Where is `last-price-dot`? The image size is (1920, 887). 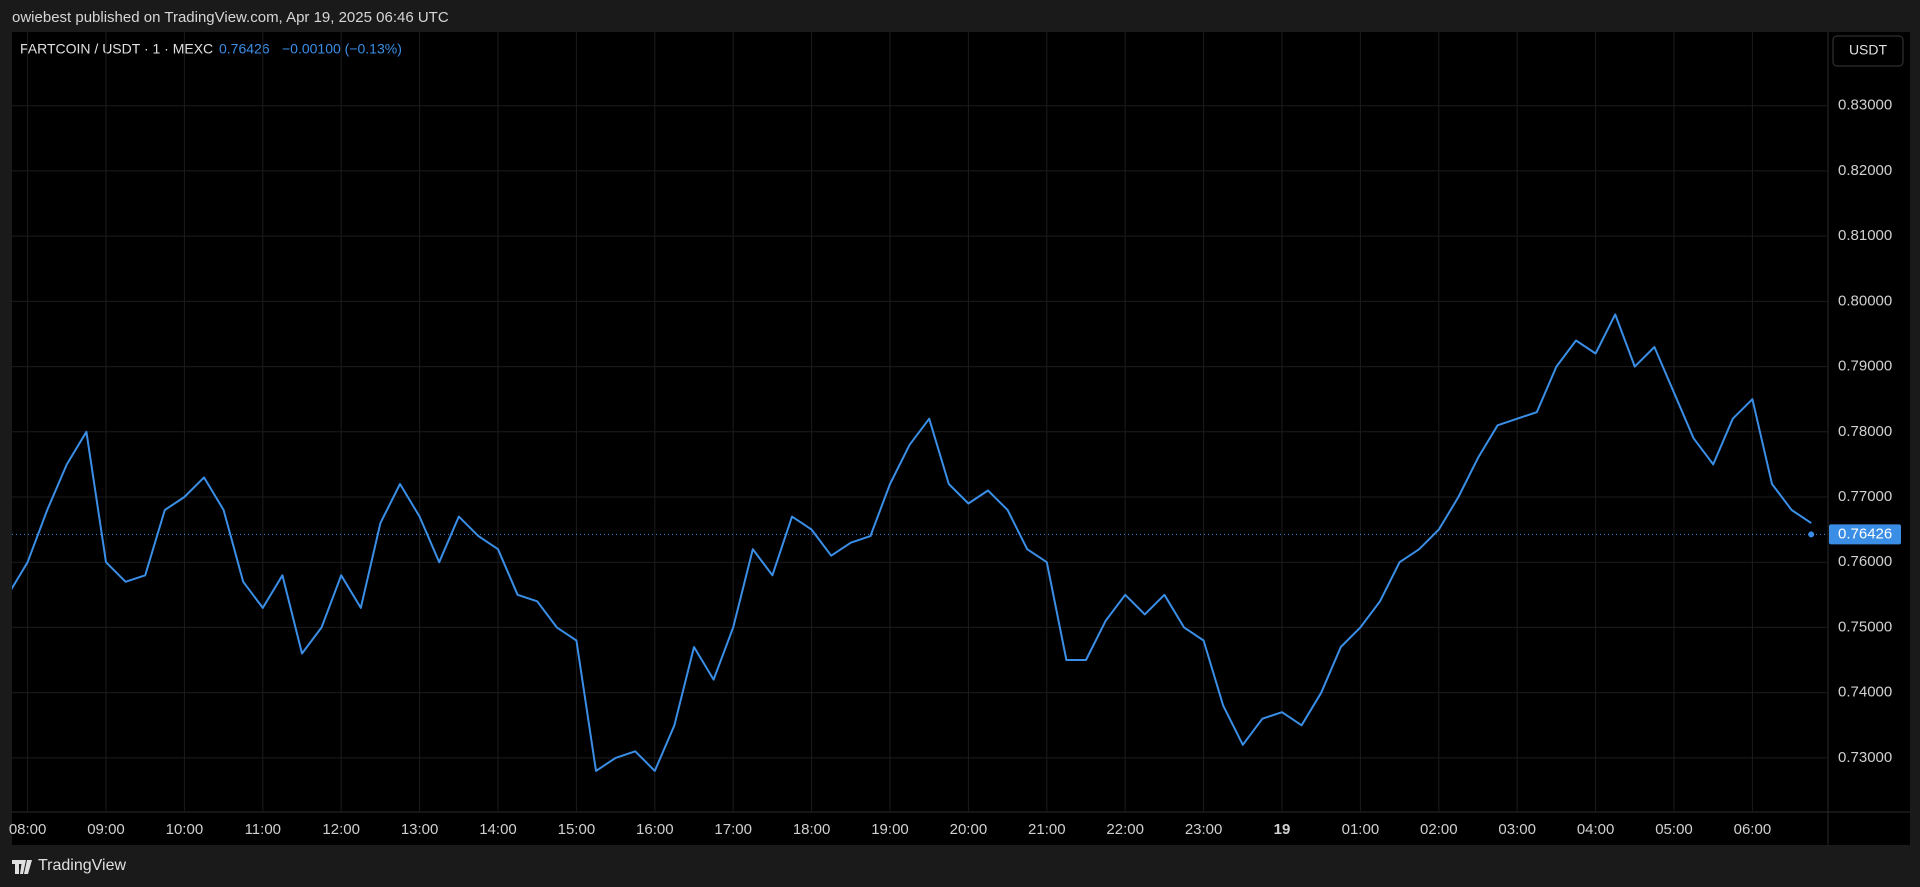 last-price-dot is located at coordinates (1811, 534).